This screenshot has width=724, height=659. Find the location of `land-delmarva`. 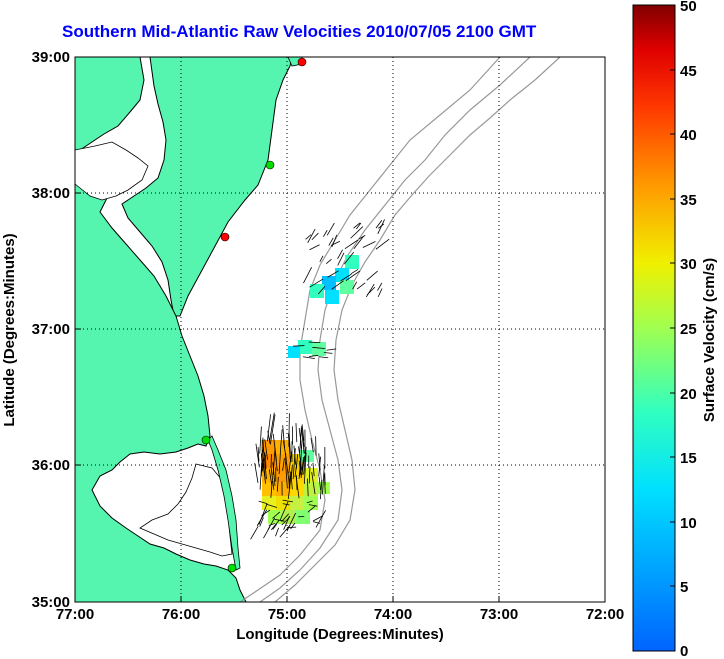

land-delmarva is located at coordinates (207, 187).